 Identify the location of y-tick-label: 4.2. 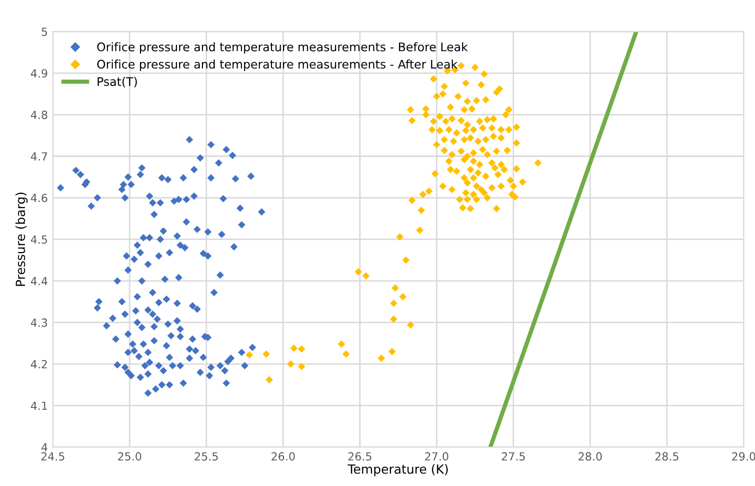
(38, 364).